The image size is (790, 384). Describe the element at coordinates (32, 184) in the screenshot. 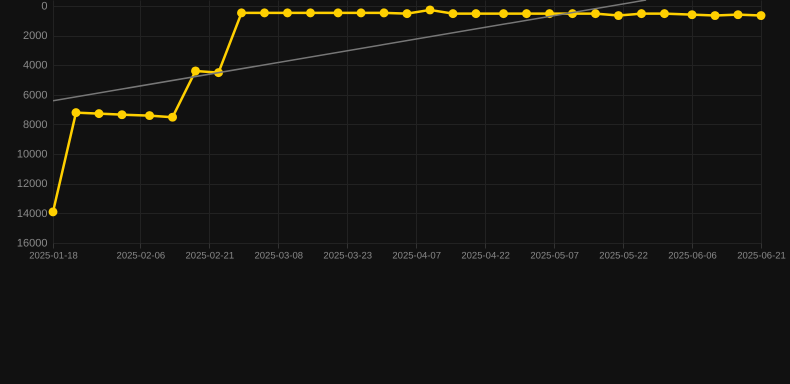

I see `y-tick-label: 12000` at that location.